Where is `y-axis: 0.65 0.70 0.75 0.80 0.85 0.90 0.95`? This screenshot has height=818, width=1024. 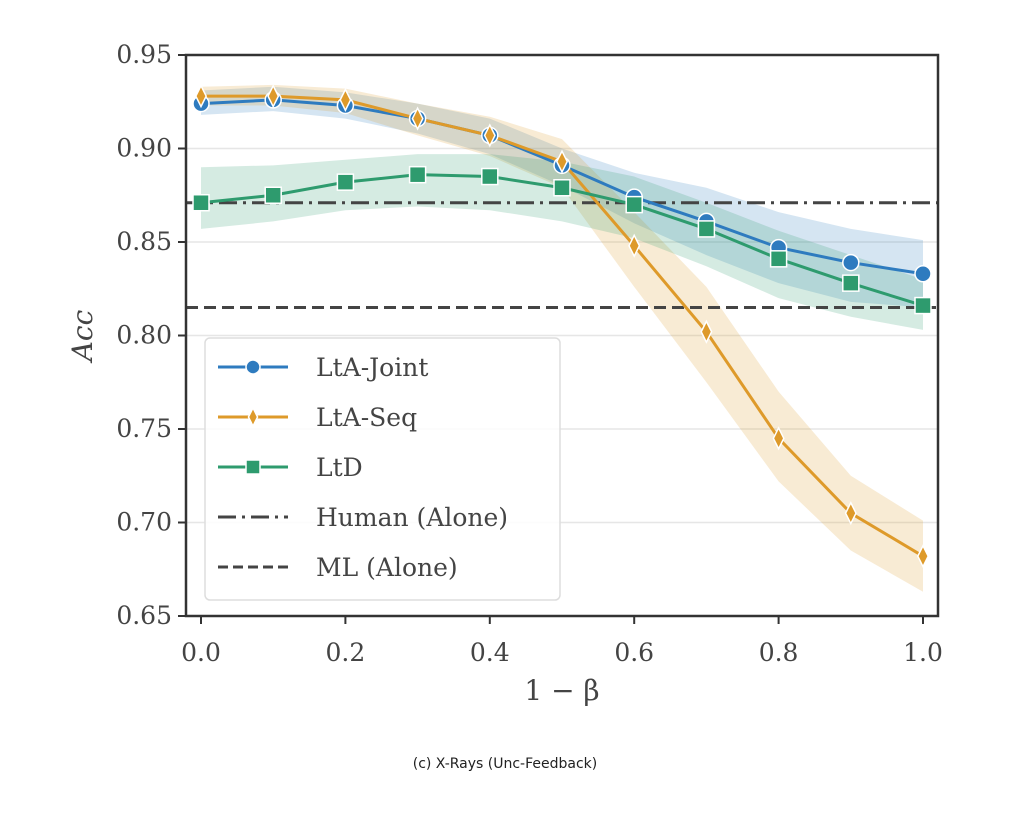
y-axis: 0.65 0.70 0.75 0.80 0.85 0.90 0.95 is located at coordinates (151, 335).